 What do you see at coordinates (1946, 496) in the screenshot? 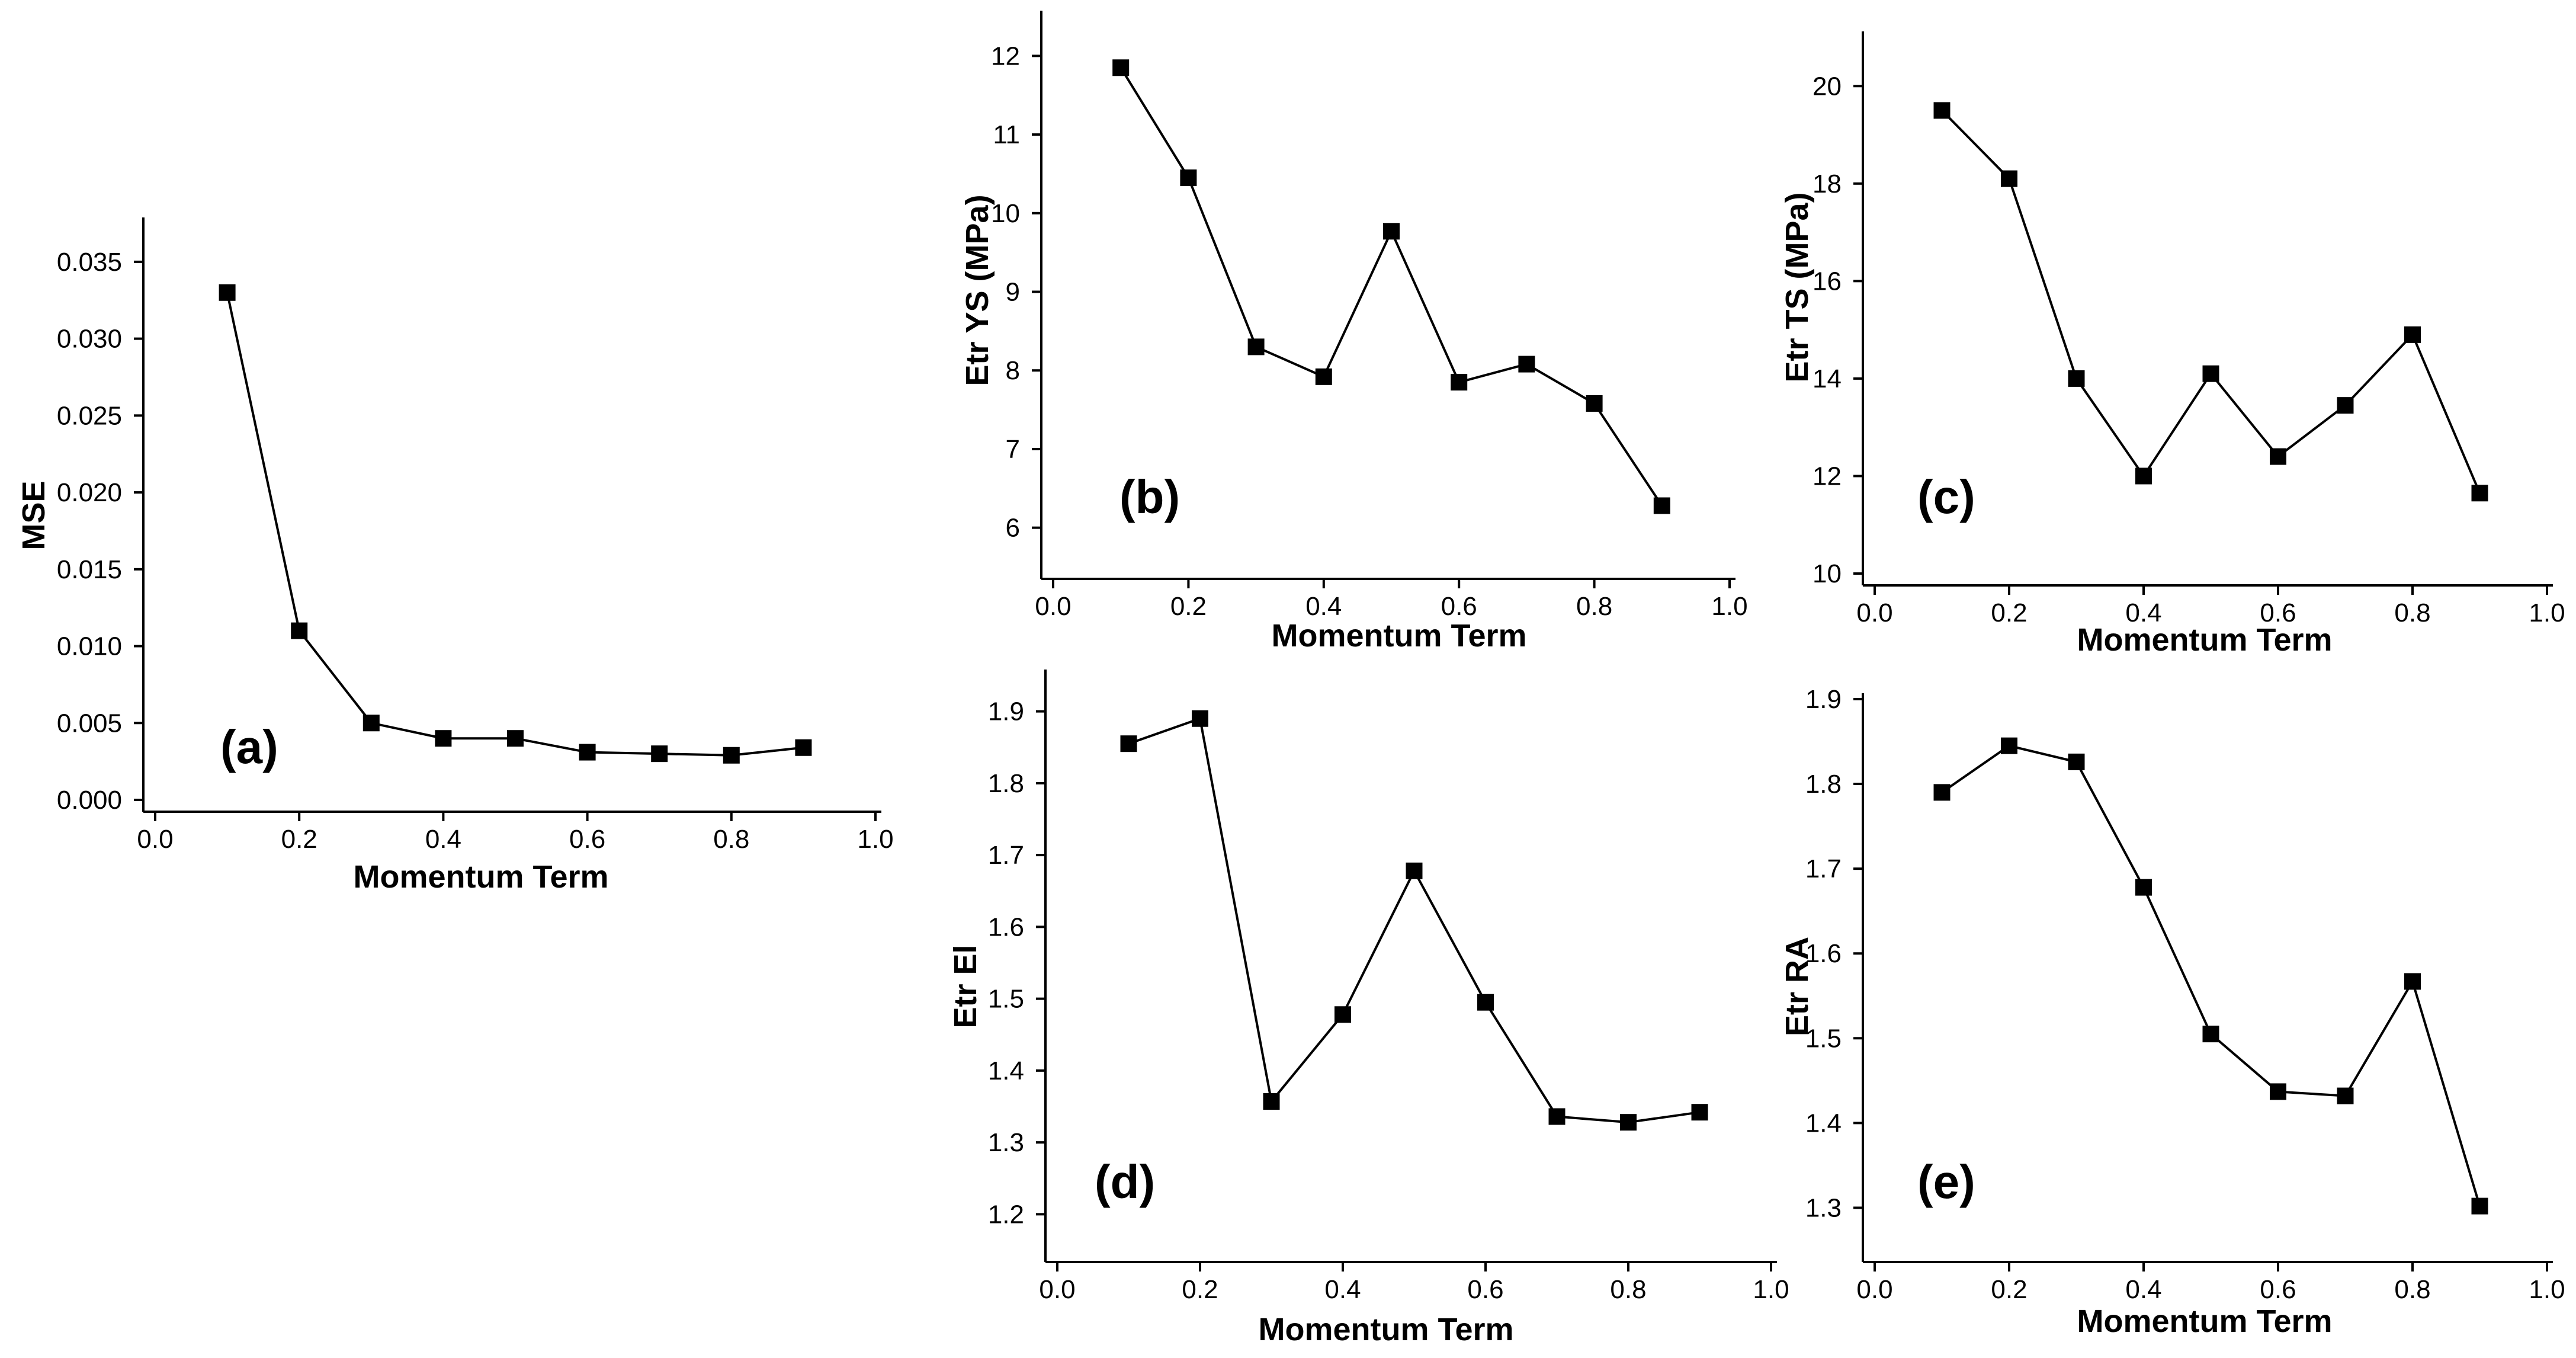
I see `panel-c-label: (c)` at bounding box center [1946, 496].